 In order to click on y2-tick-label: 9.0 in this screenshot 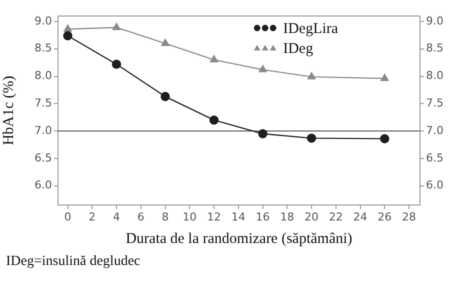, I will do `click(435, 21)`.